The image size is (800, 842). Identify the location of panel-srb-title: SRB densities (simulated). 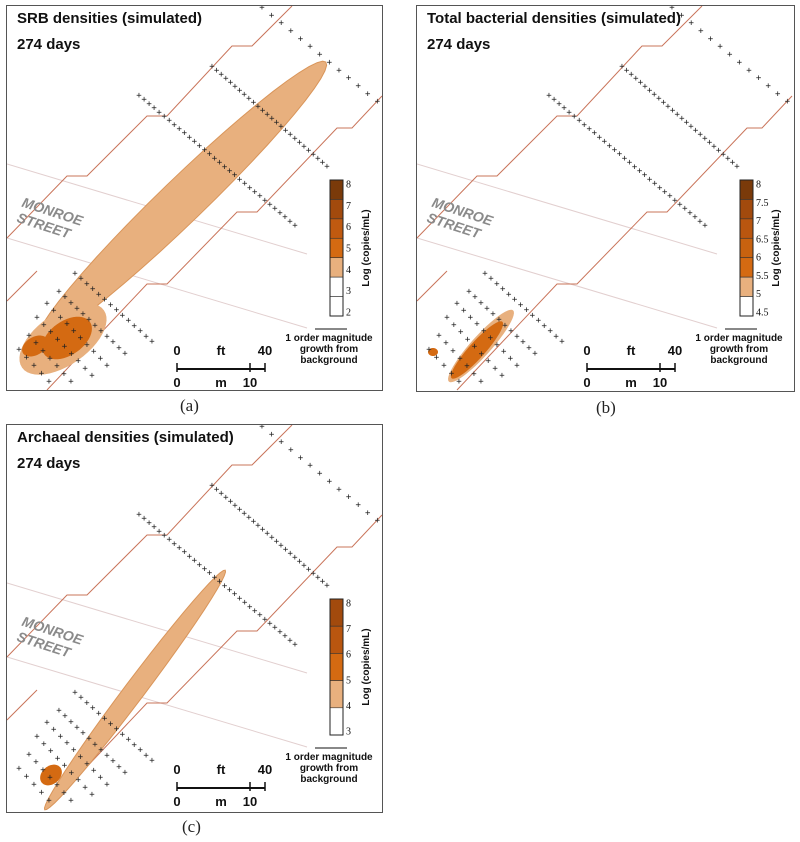
(110, 18).